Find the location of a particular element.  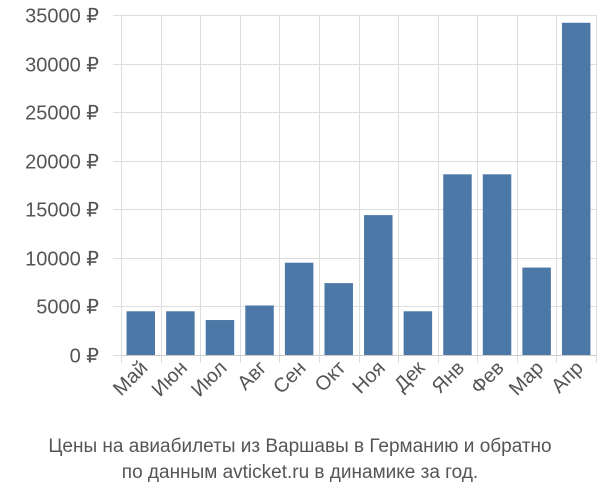

y-tick-label: 25000 ₽ is located at coordinates (62, 114).